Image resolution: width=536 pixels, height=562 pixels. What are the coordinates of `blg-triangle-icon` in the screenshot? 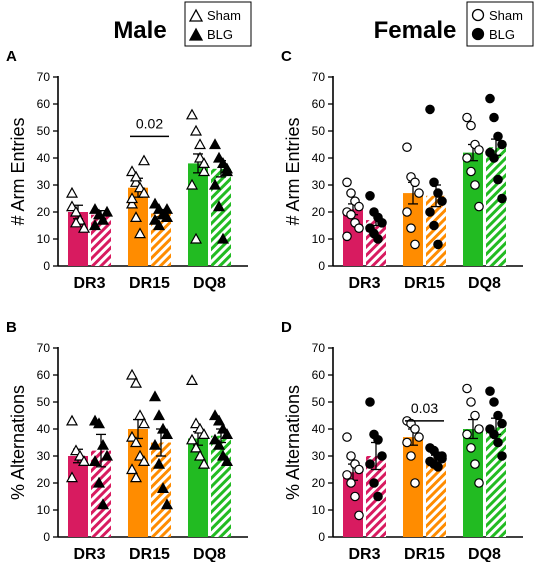 It's located at (196, 34).